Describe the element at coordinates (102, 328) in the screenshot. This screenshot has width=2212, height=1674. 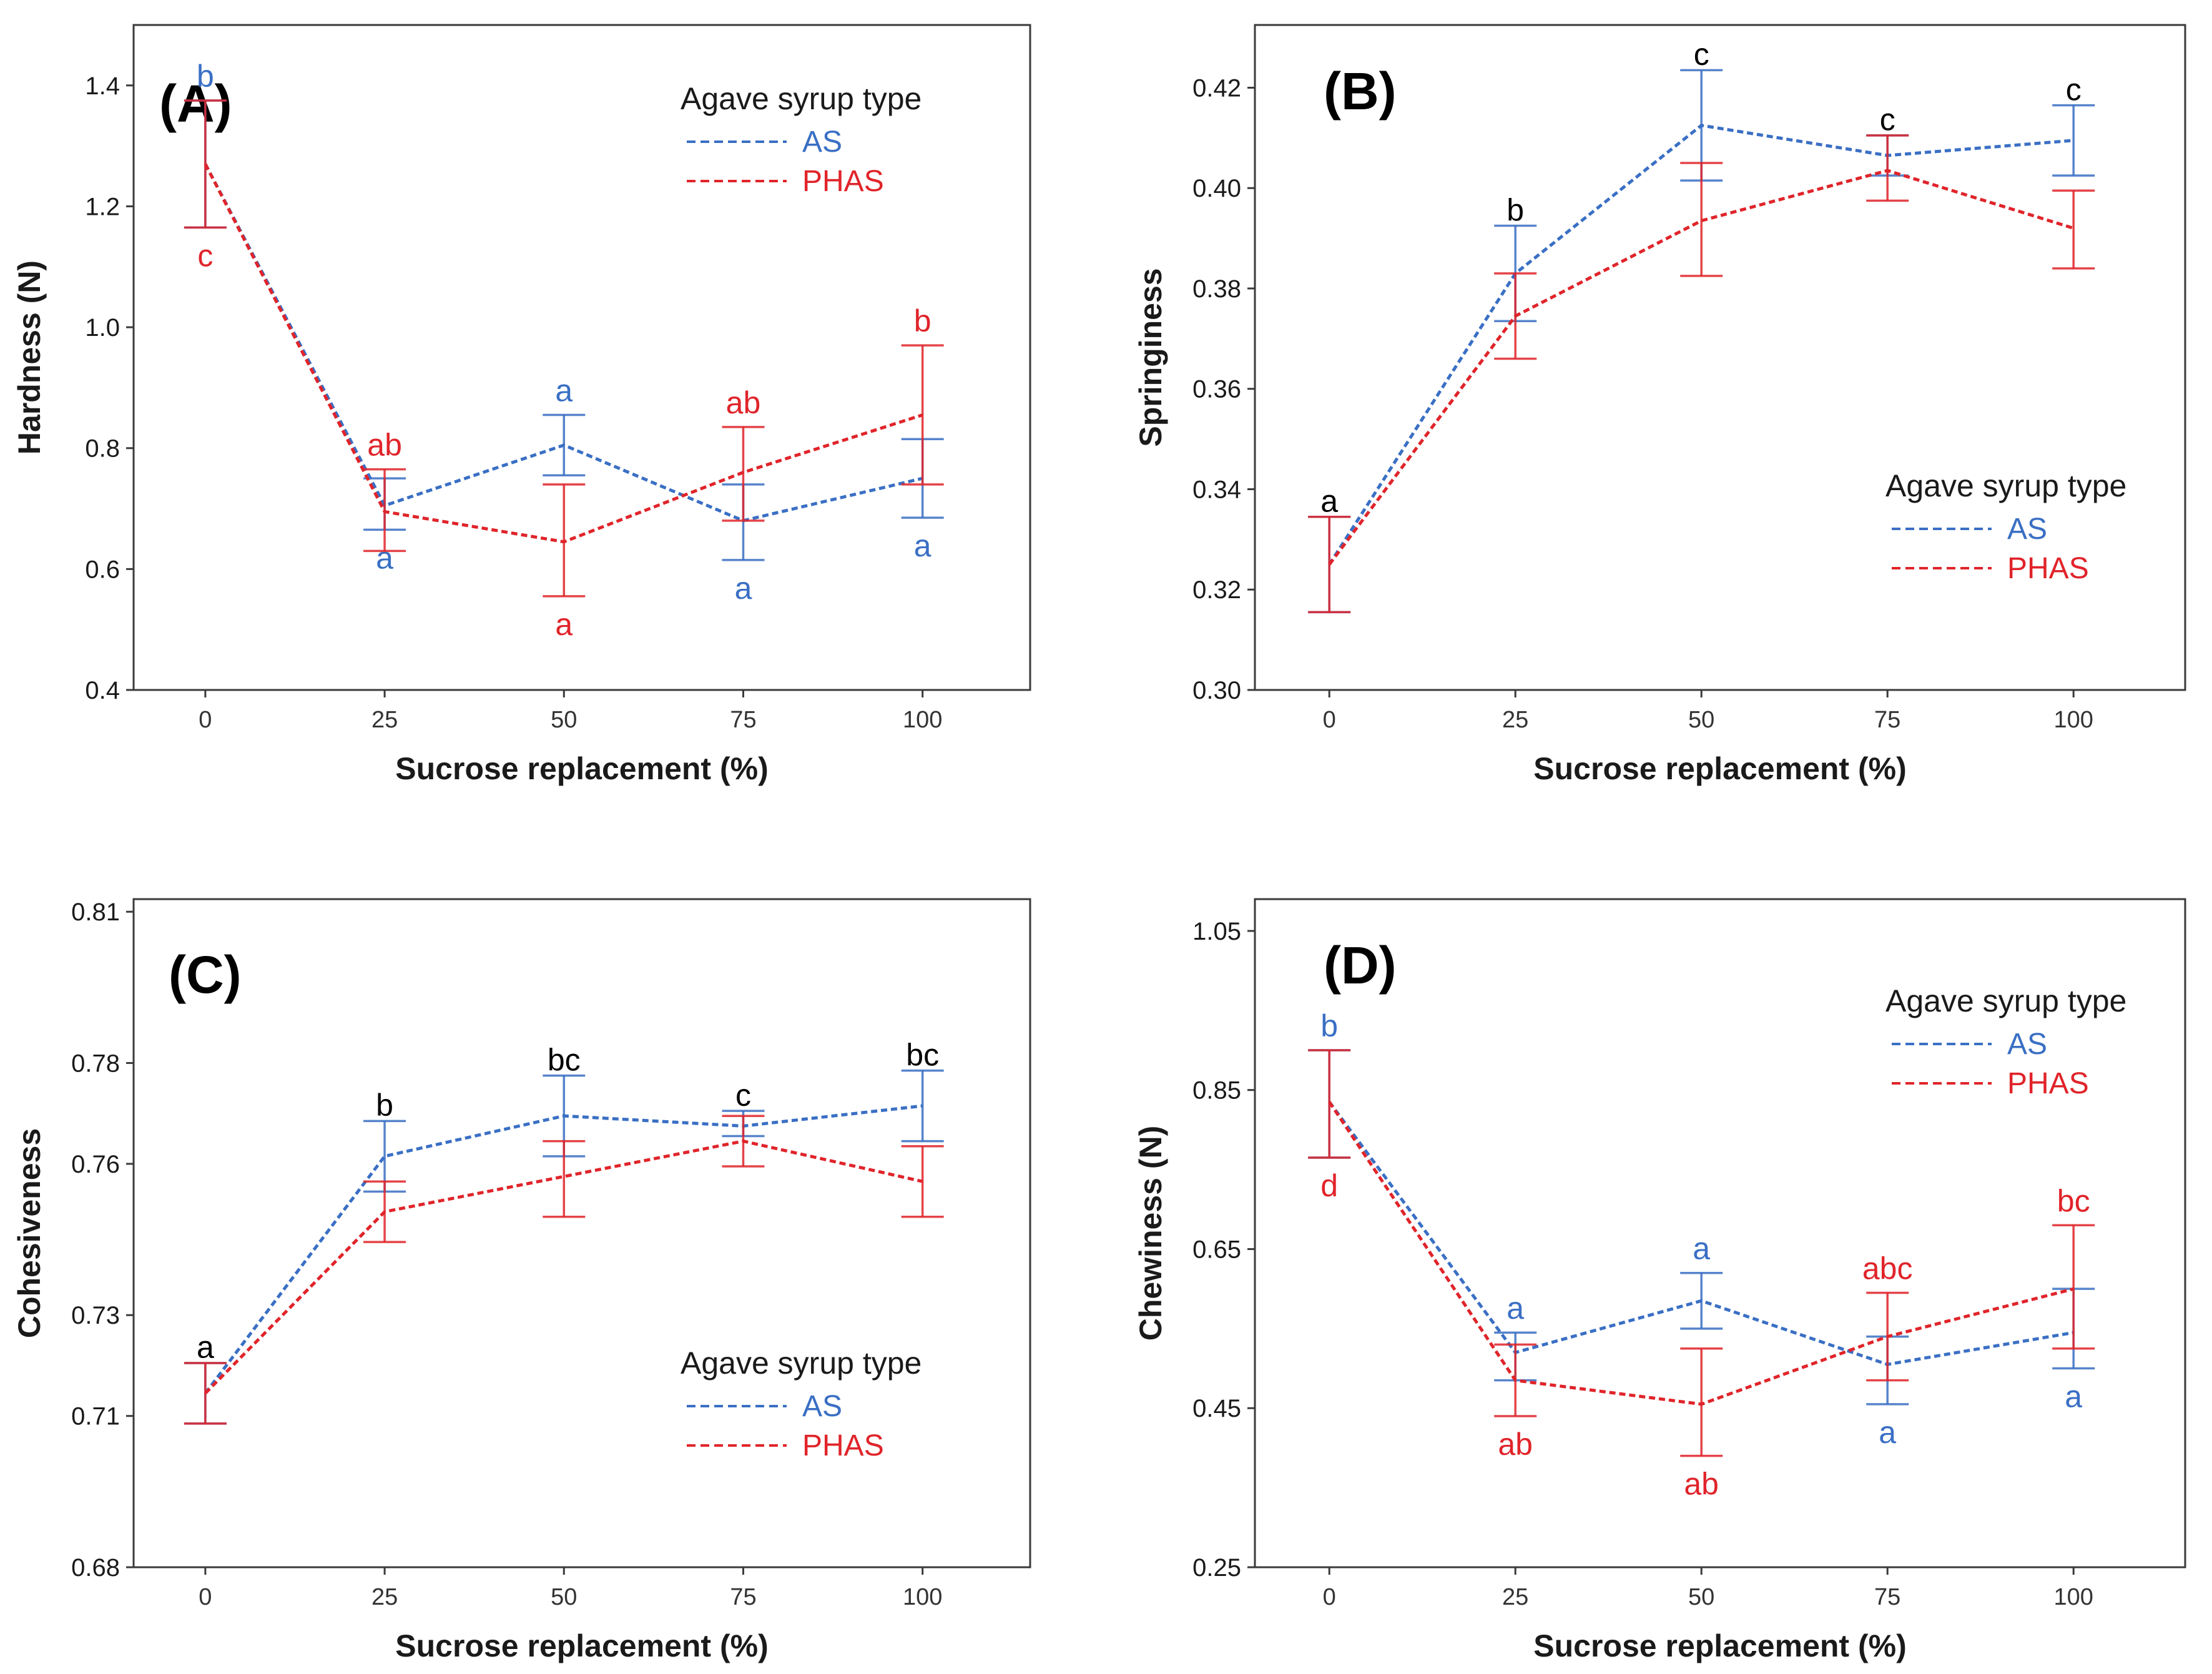
I see `y-tick-label: 1.0` at that location.